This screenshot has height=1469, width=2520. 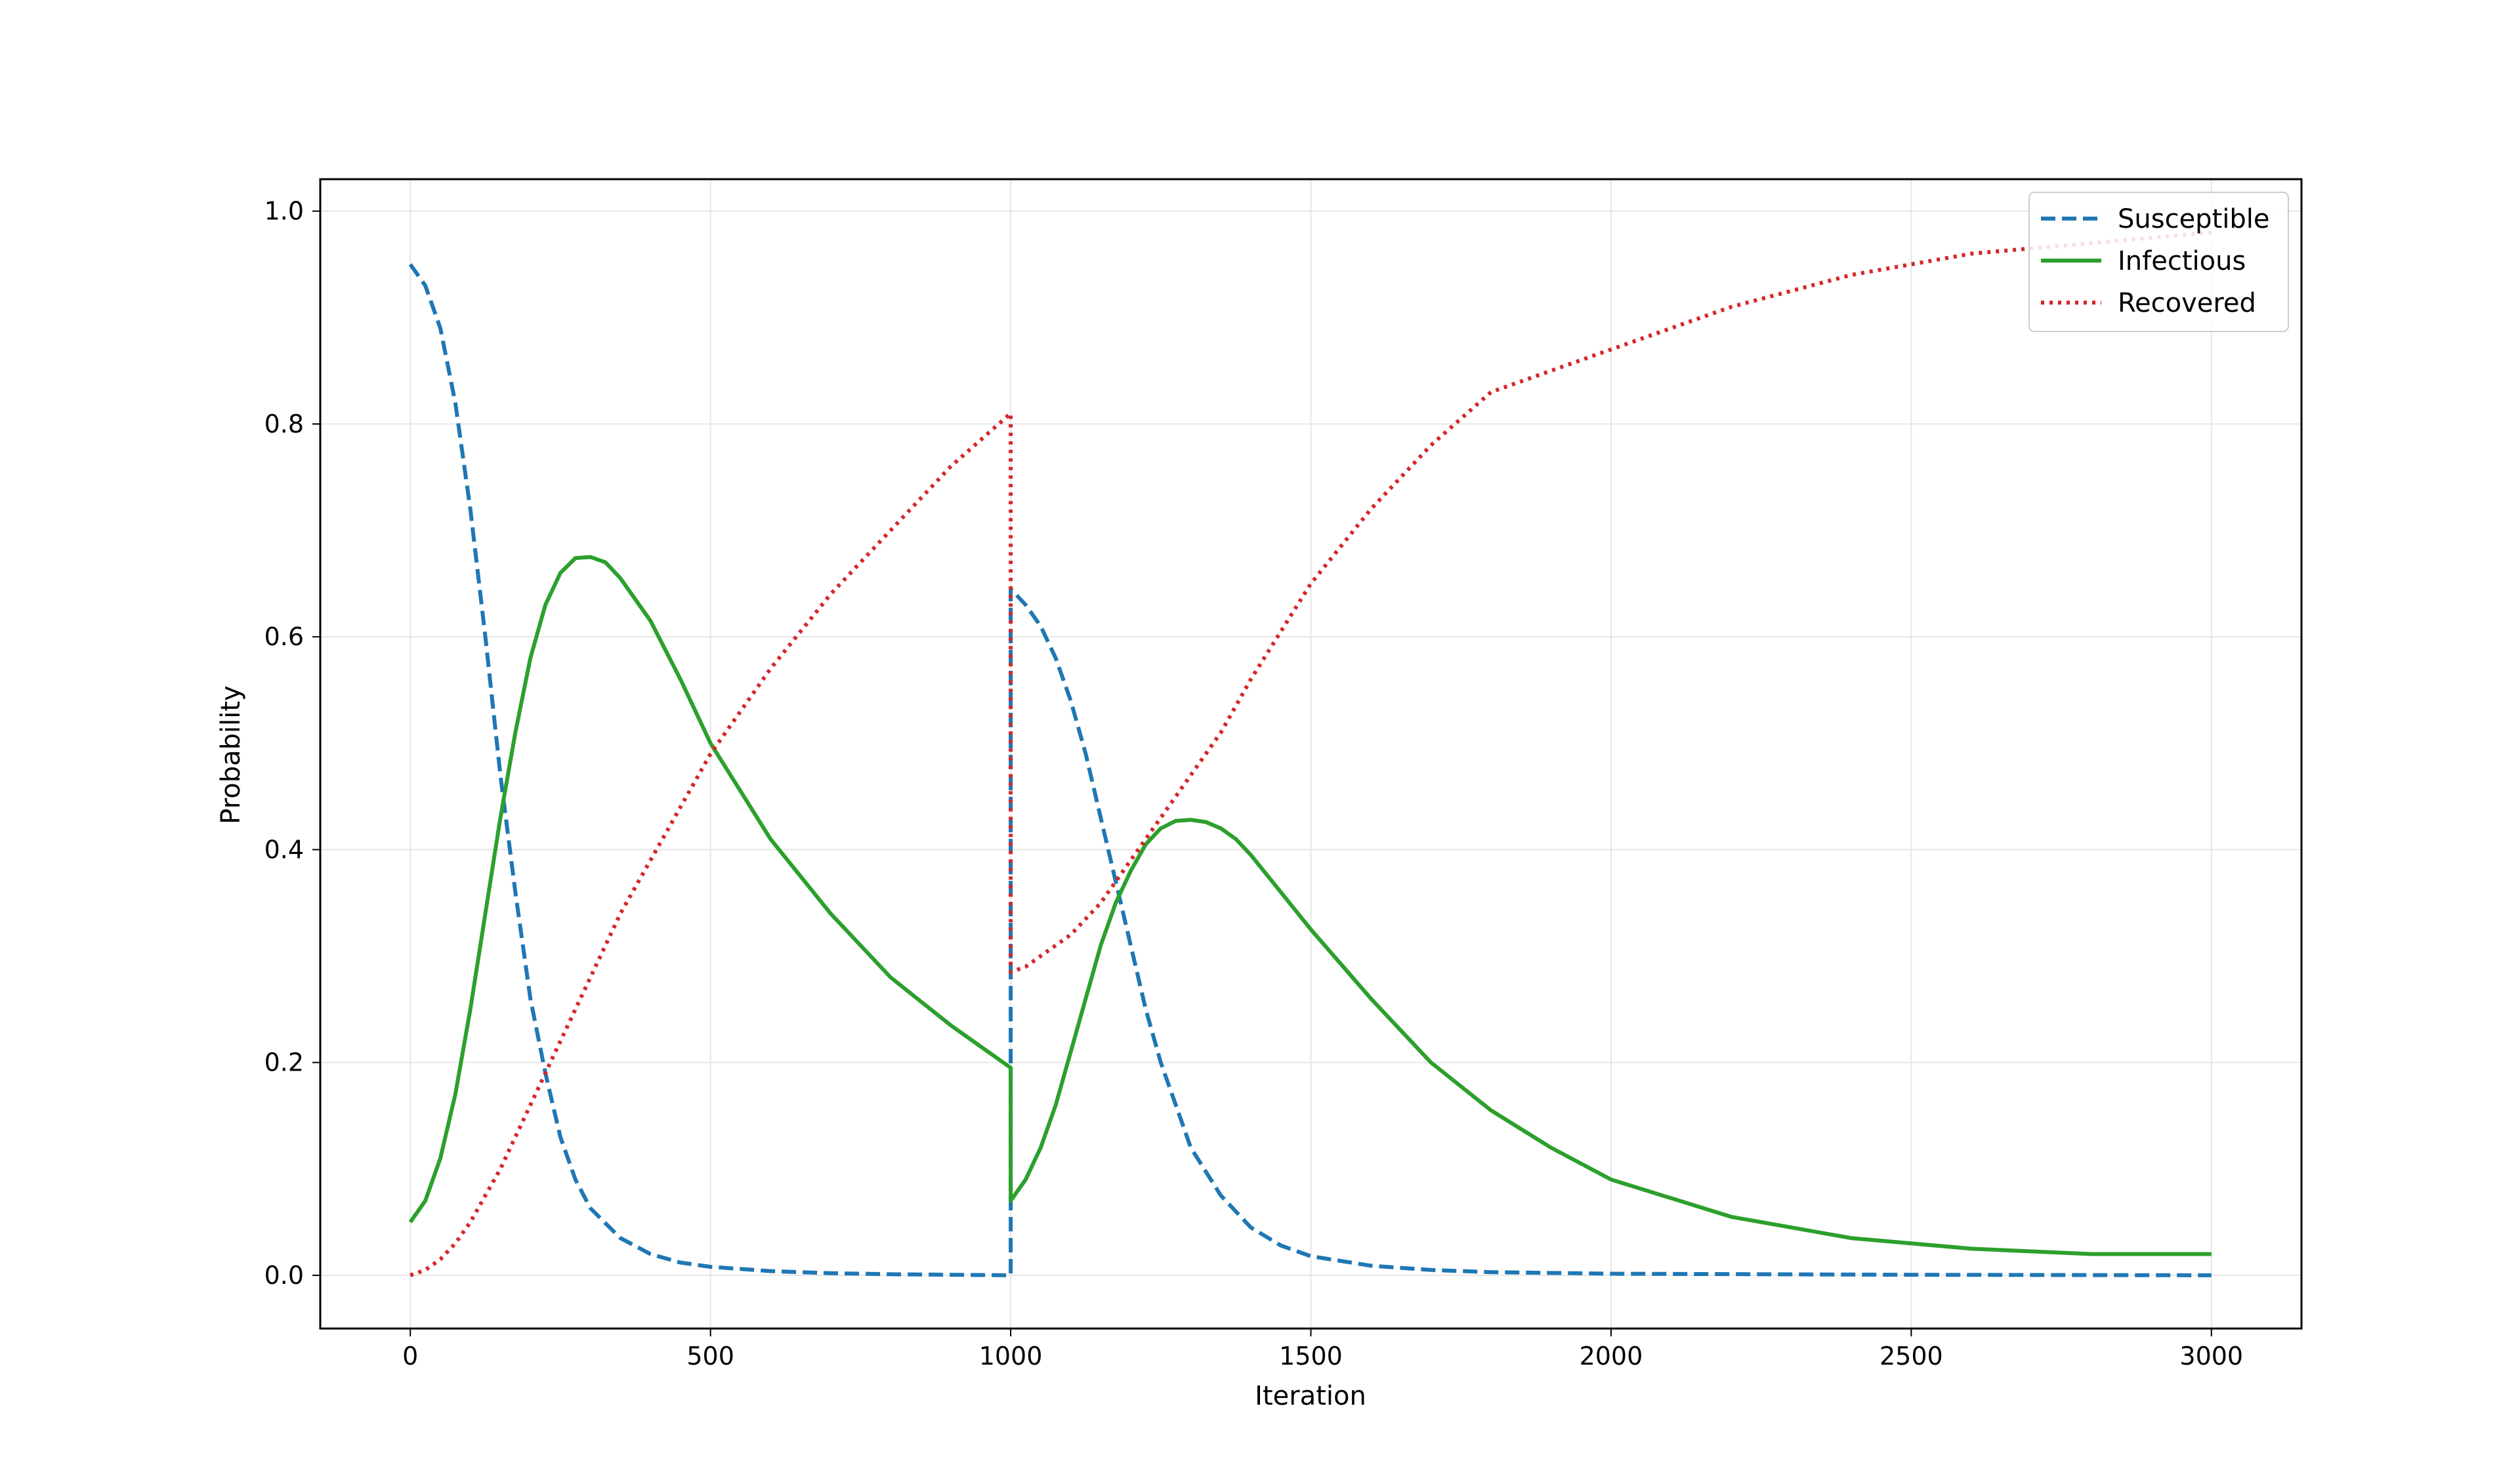 I want to click on legend-label: Recovered, so click(x=2187, y=303).